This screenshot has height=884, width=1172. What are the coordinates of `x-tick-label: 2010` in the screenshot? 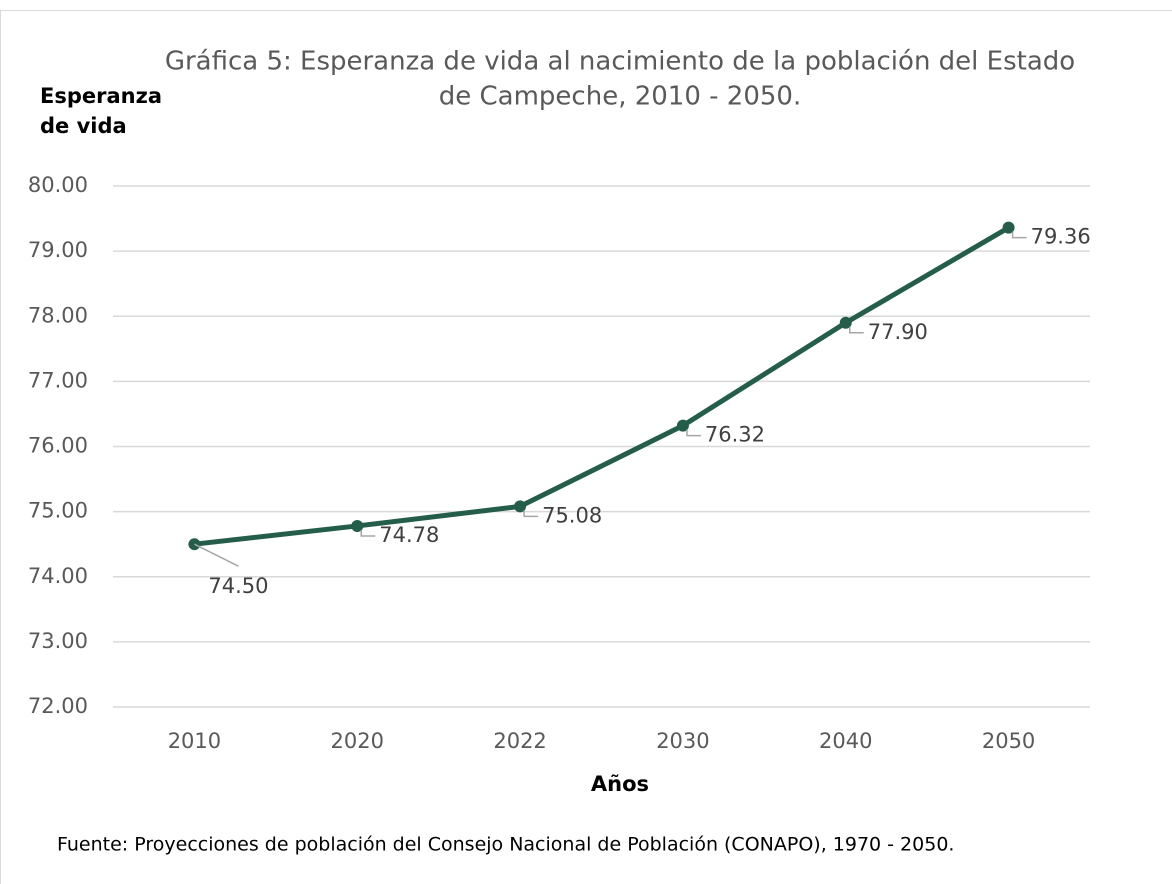 It's located at (194, 741).